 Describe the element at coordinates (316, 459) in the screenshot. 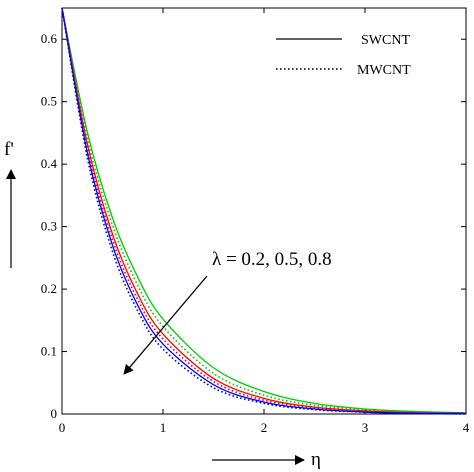

I see `x-axis-label: η` at that location.